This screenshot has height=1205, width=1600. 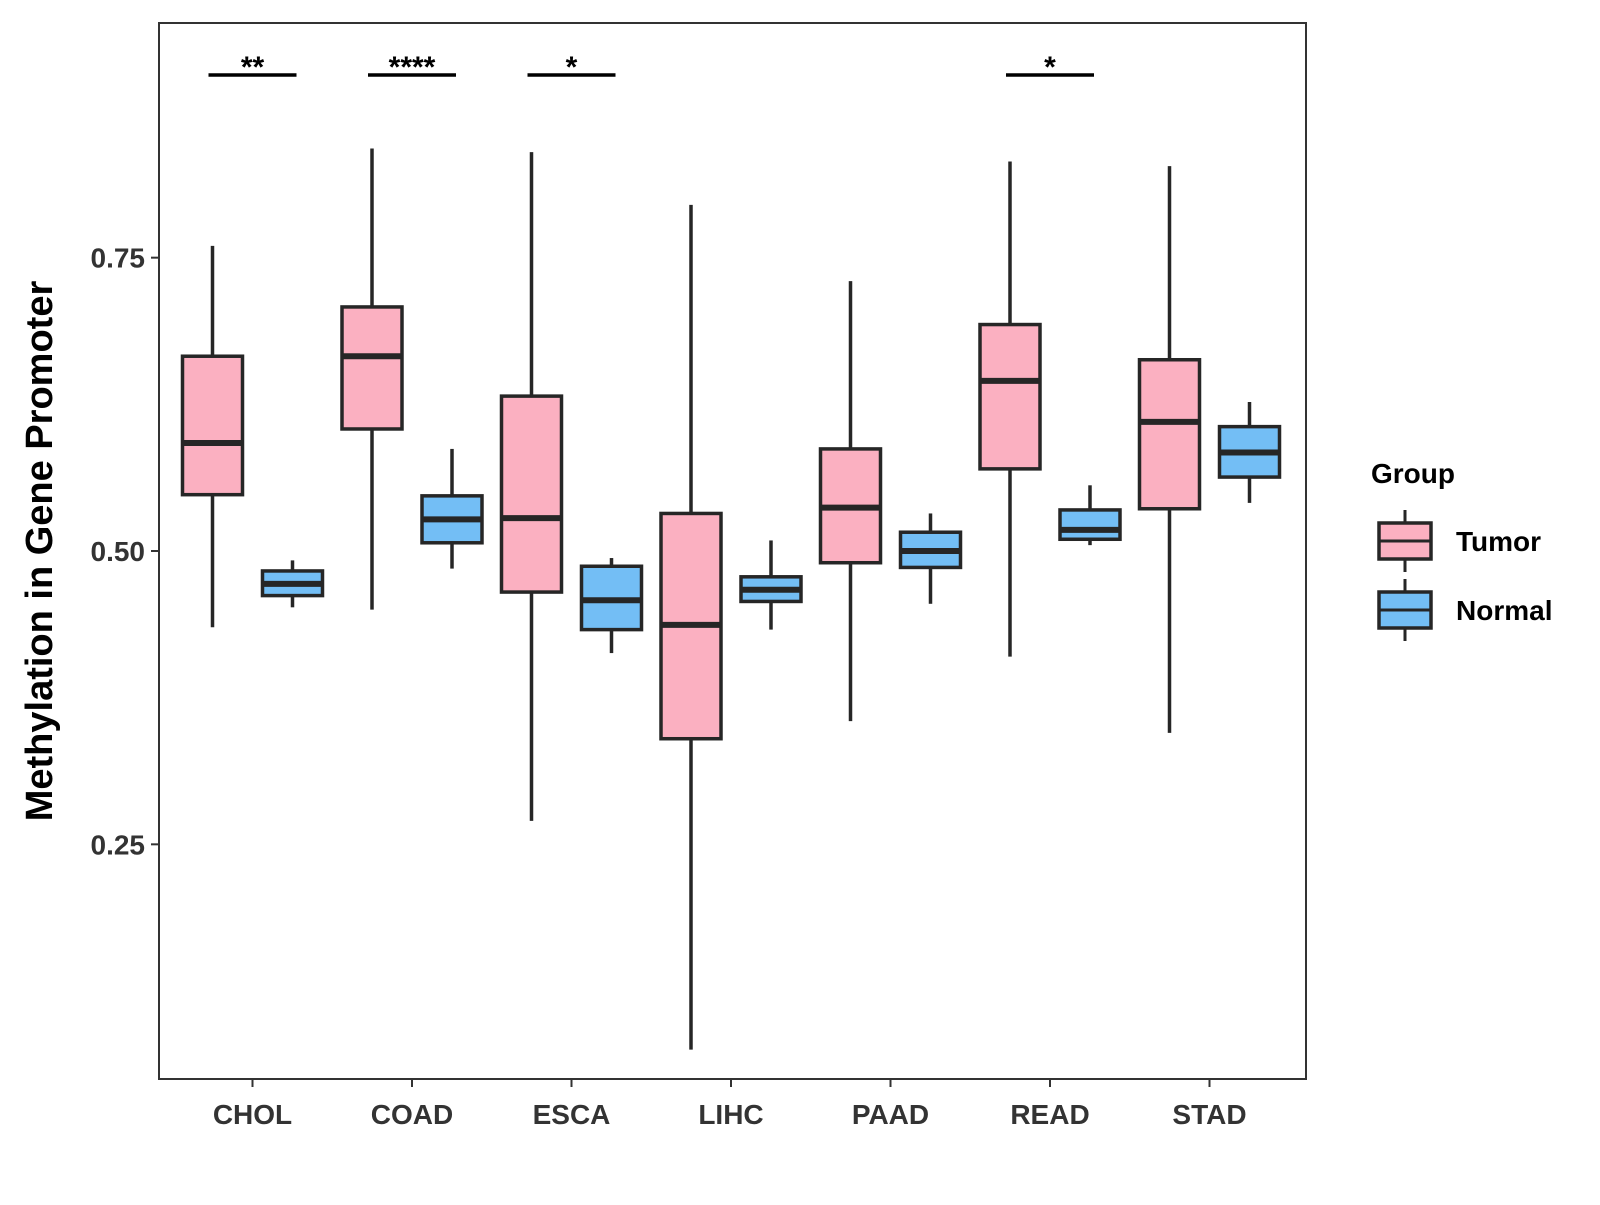 What do you see at coordinates (771, 585) in the screenshot?
I see `box-normal-lihc` at bounding box center [771, 585].